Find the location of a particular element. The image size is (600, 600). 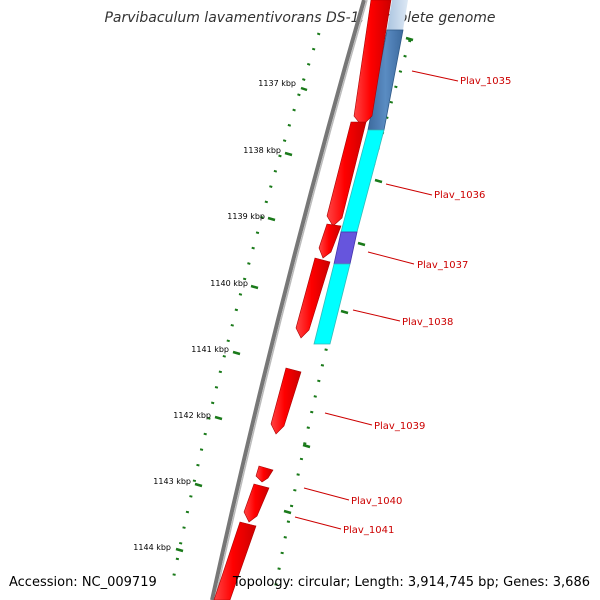

tick-label: 1139 kbp is located at coordinates (246, 216).